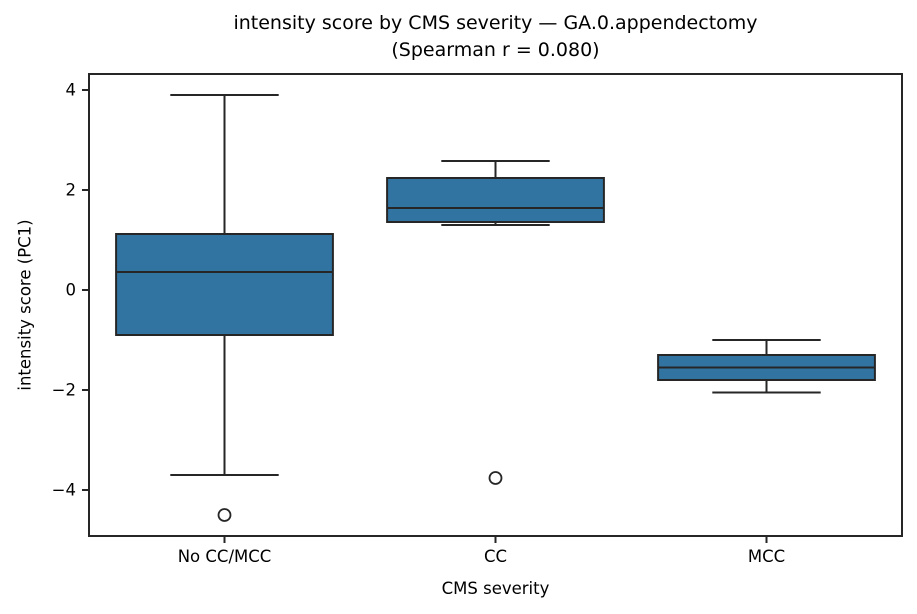 The image size is (917, 614). Describe the element at coordinates (495, 556) in the screenshot. I see `x-tick-label: CC` at that location.